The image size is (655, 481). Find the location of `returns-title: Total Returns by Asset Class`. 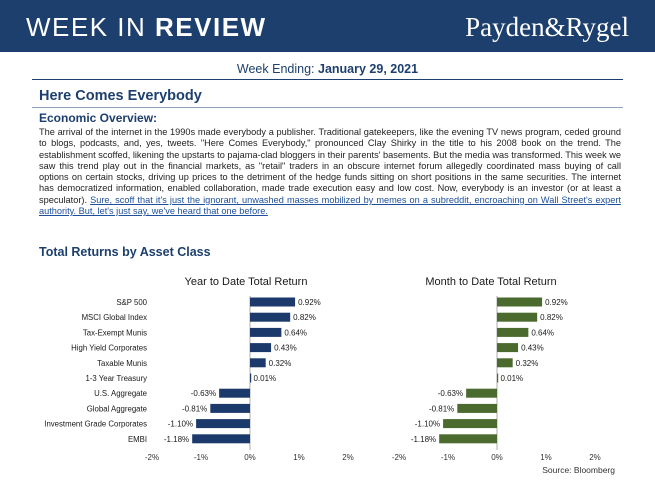

returns-title: Total Returns by Asset Class is located at coordinates (125, 252).